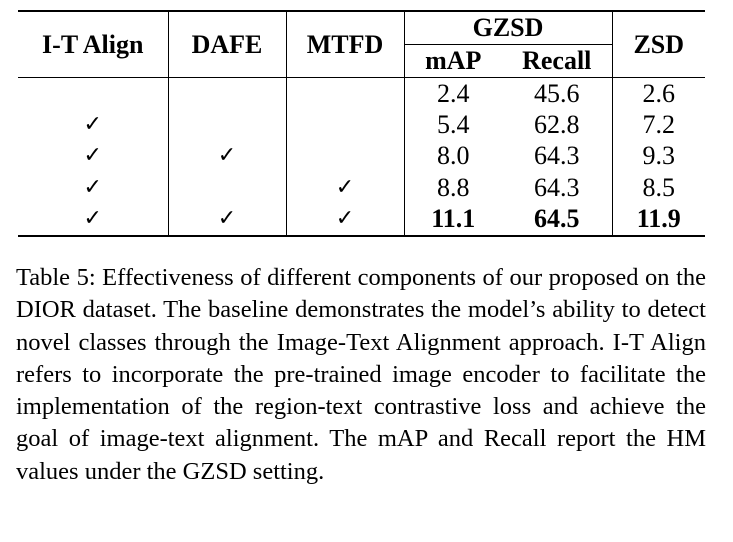  I want to click on header-gzsd: GZSD, so click(508, 27).